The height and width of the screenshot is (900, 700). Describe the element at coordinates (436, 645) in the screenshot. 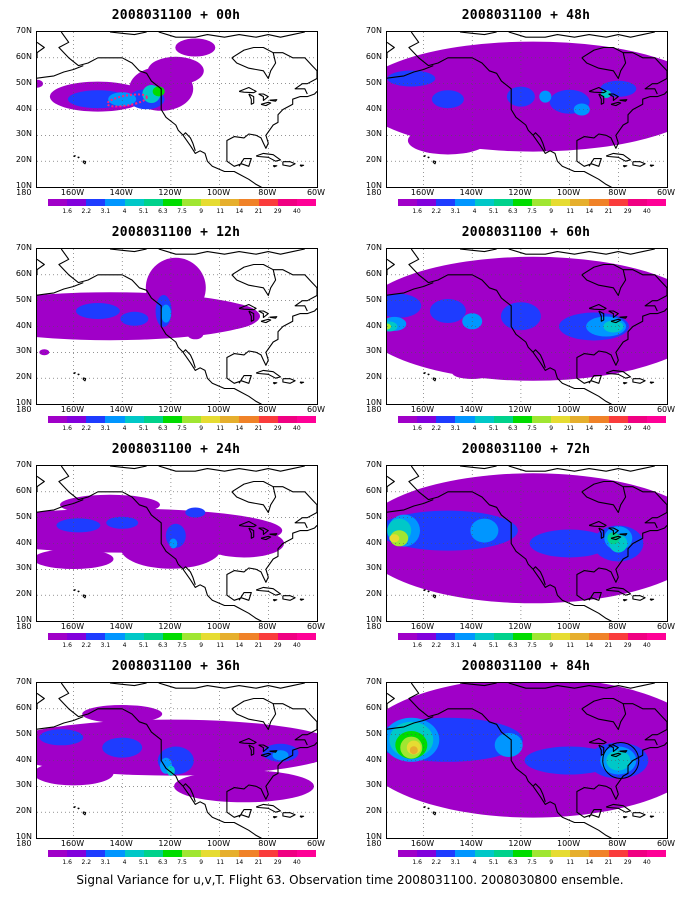

I see `colorbar-level-label: 2.2` at that location.